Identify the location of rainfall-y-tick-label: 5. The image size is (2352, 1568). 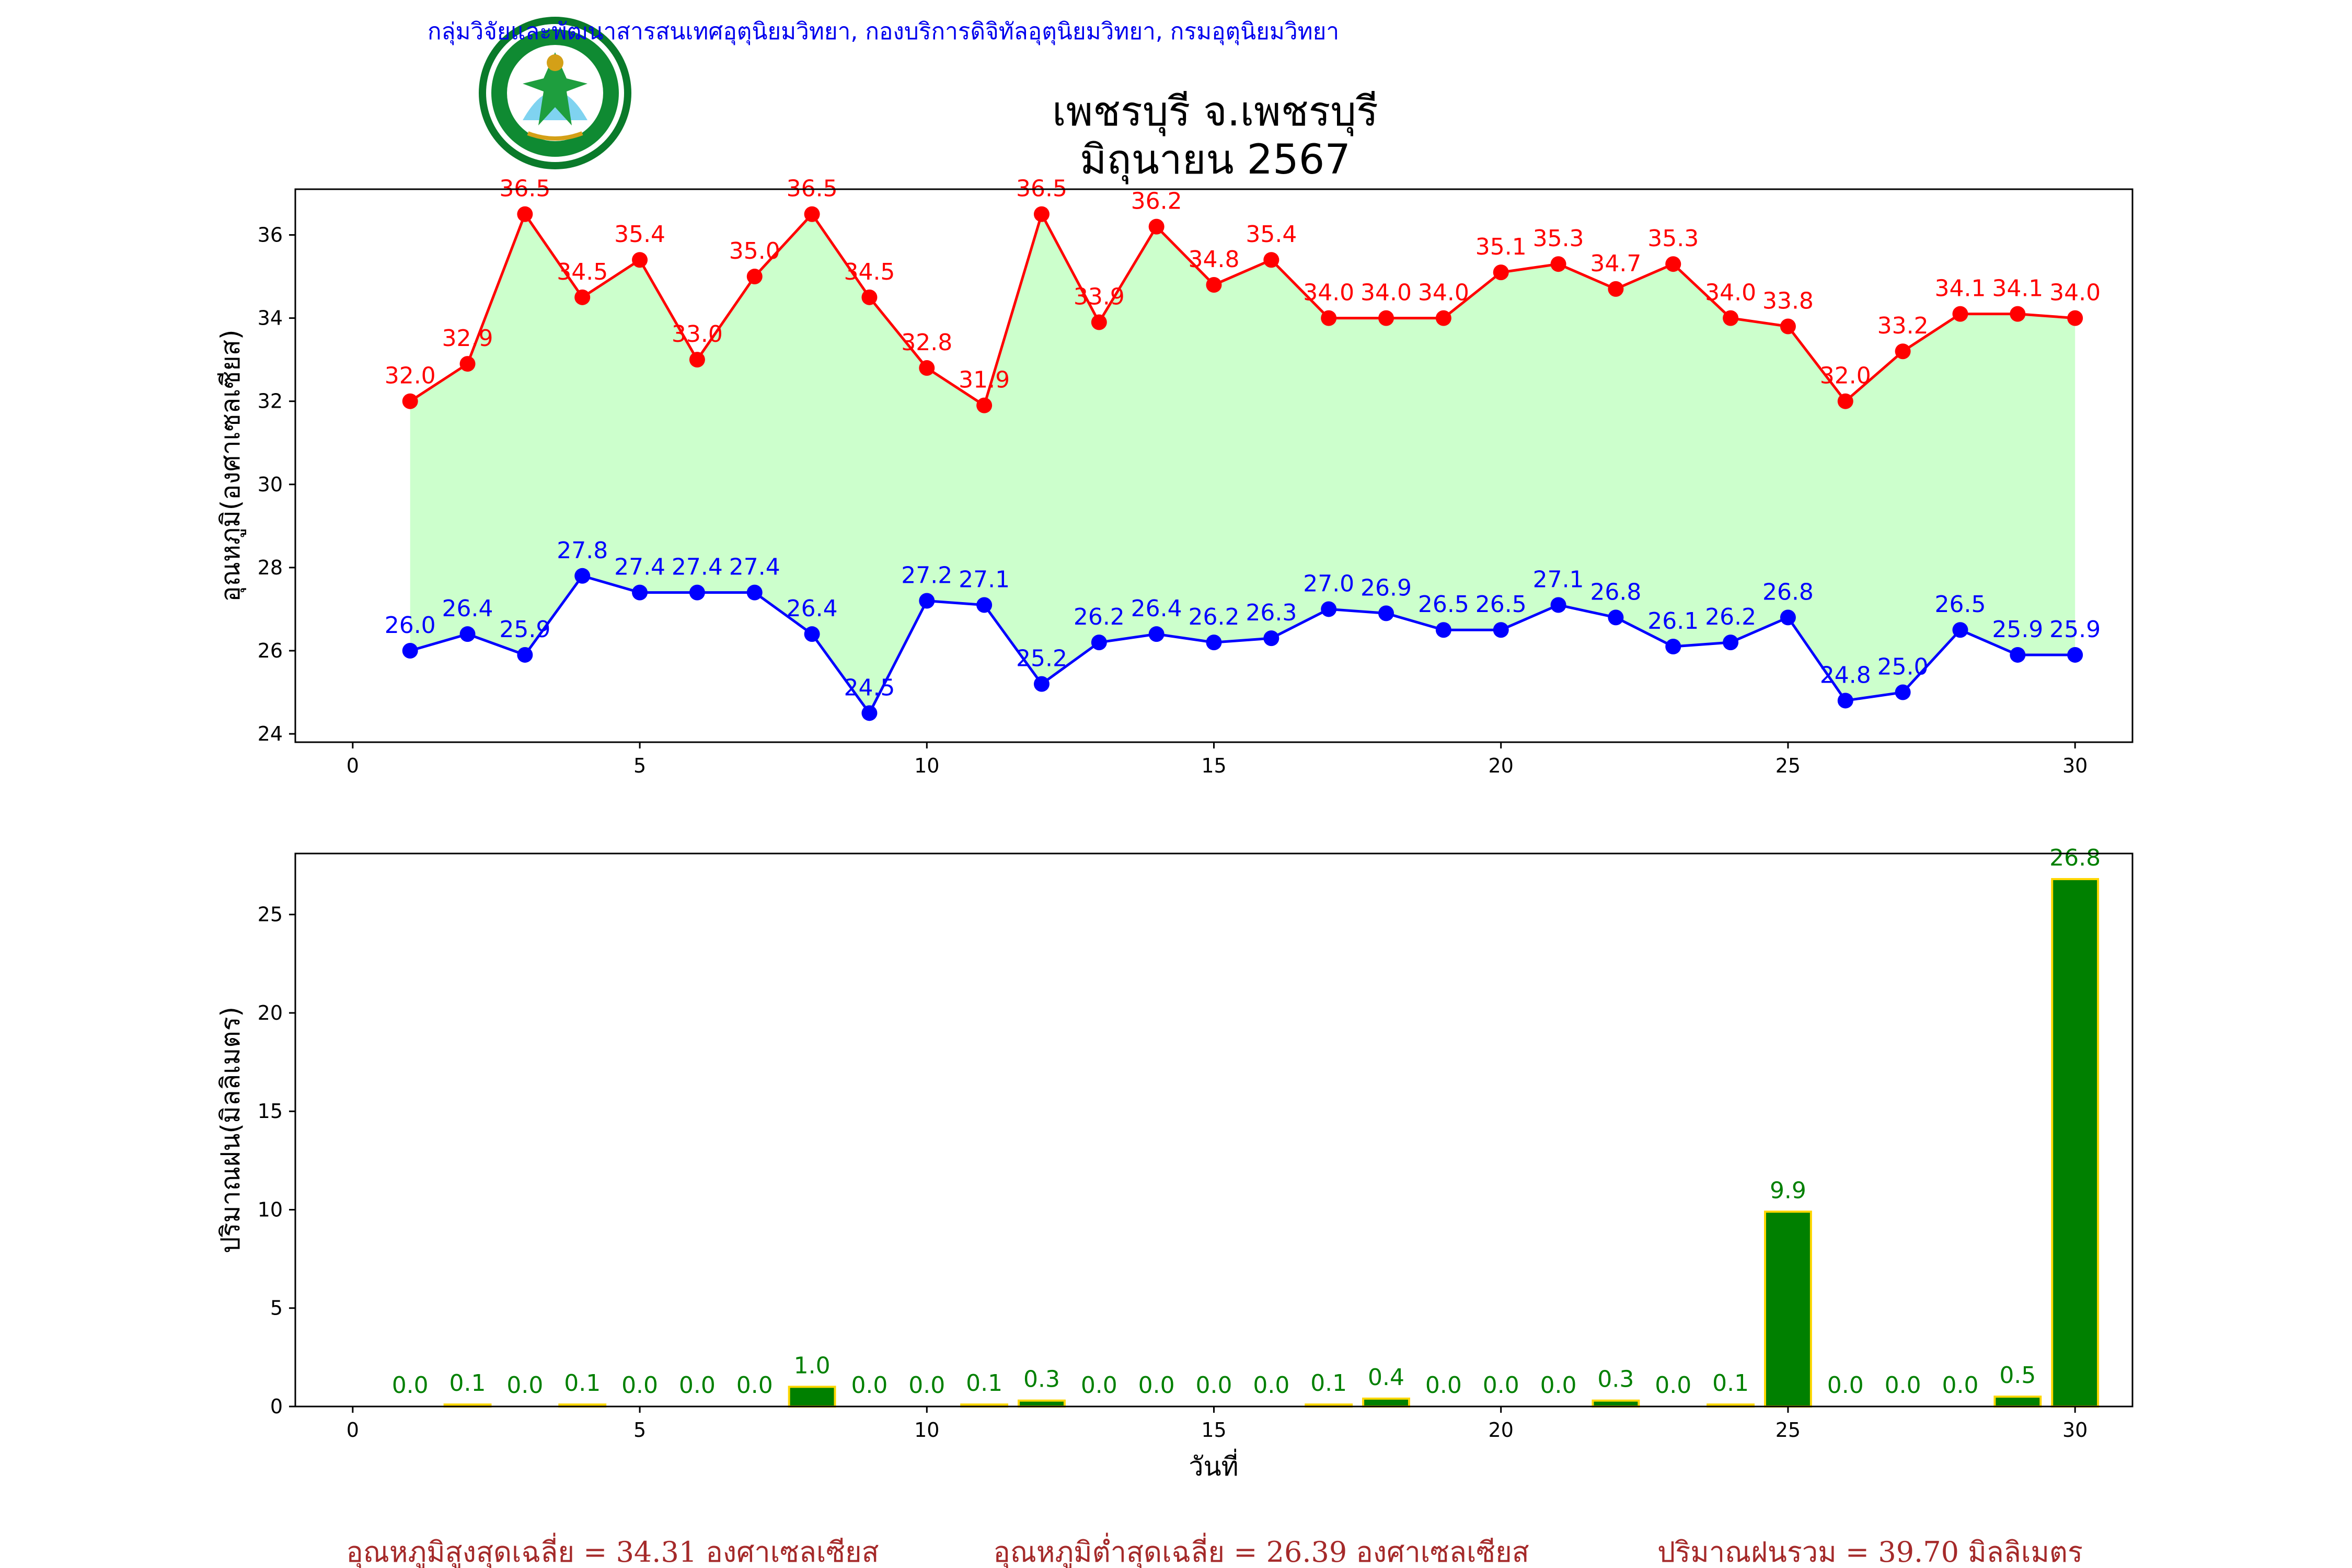
(276, 1308).